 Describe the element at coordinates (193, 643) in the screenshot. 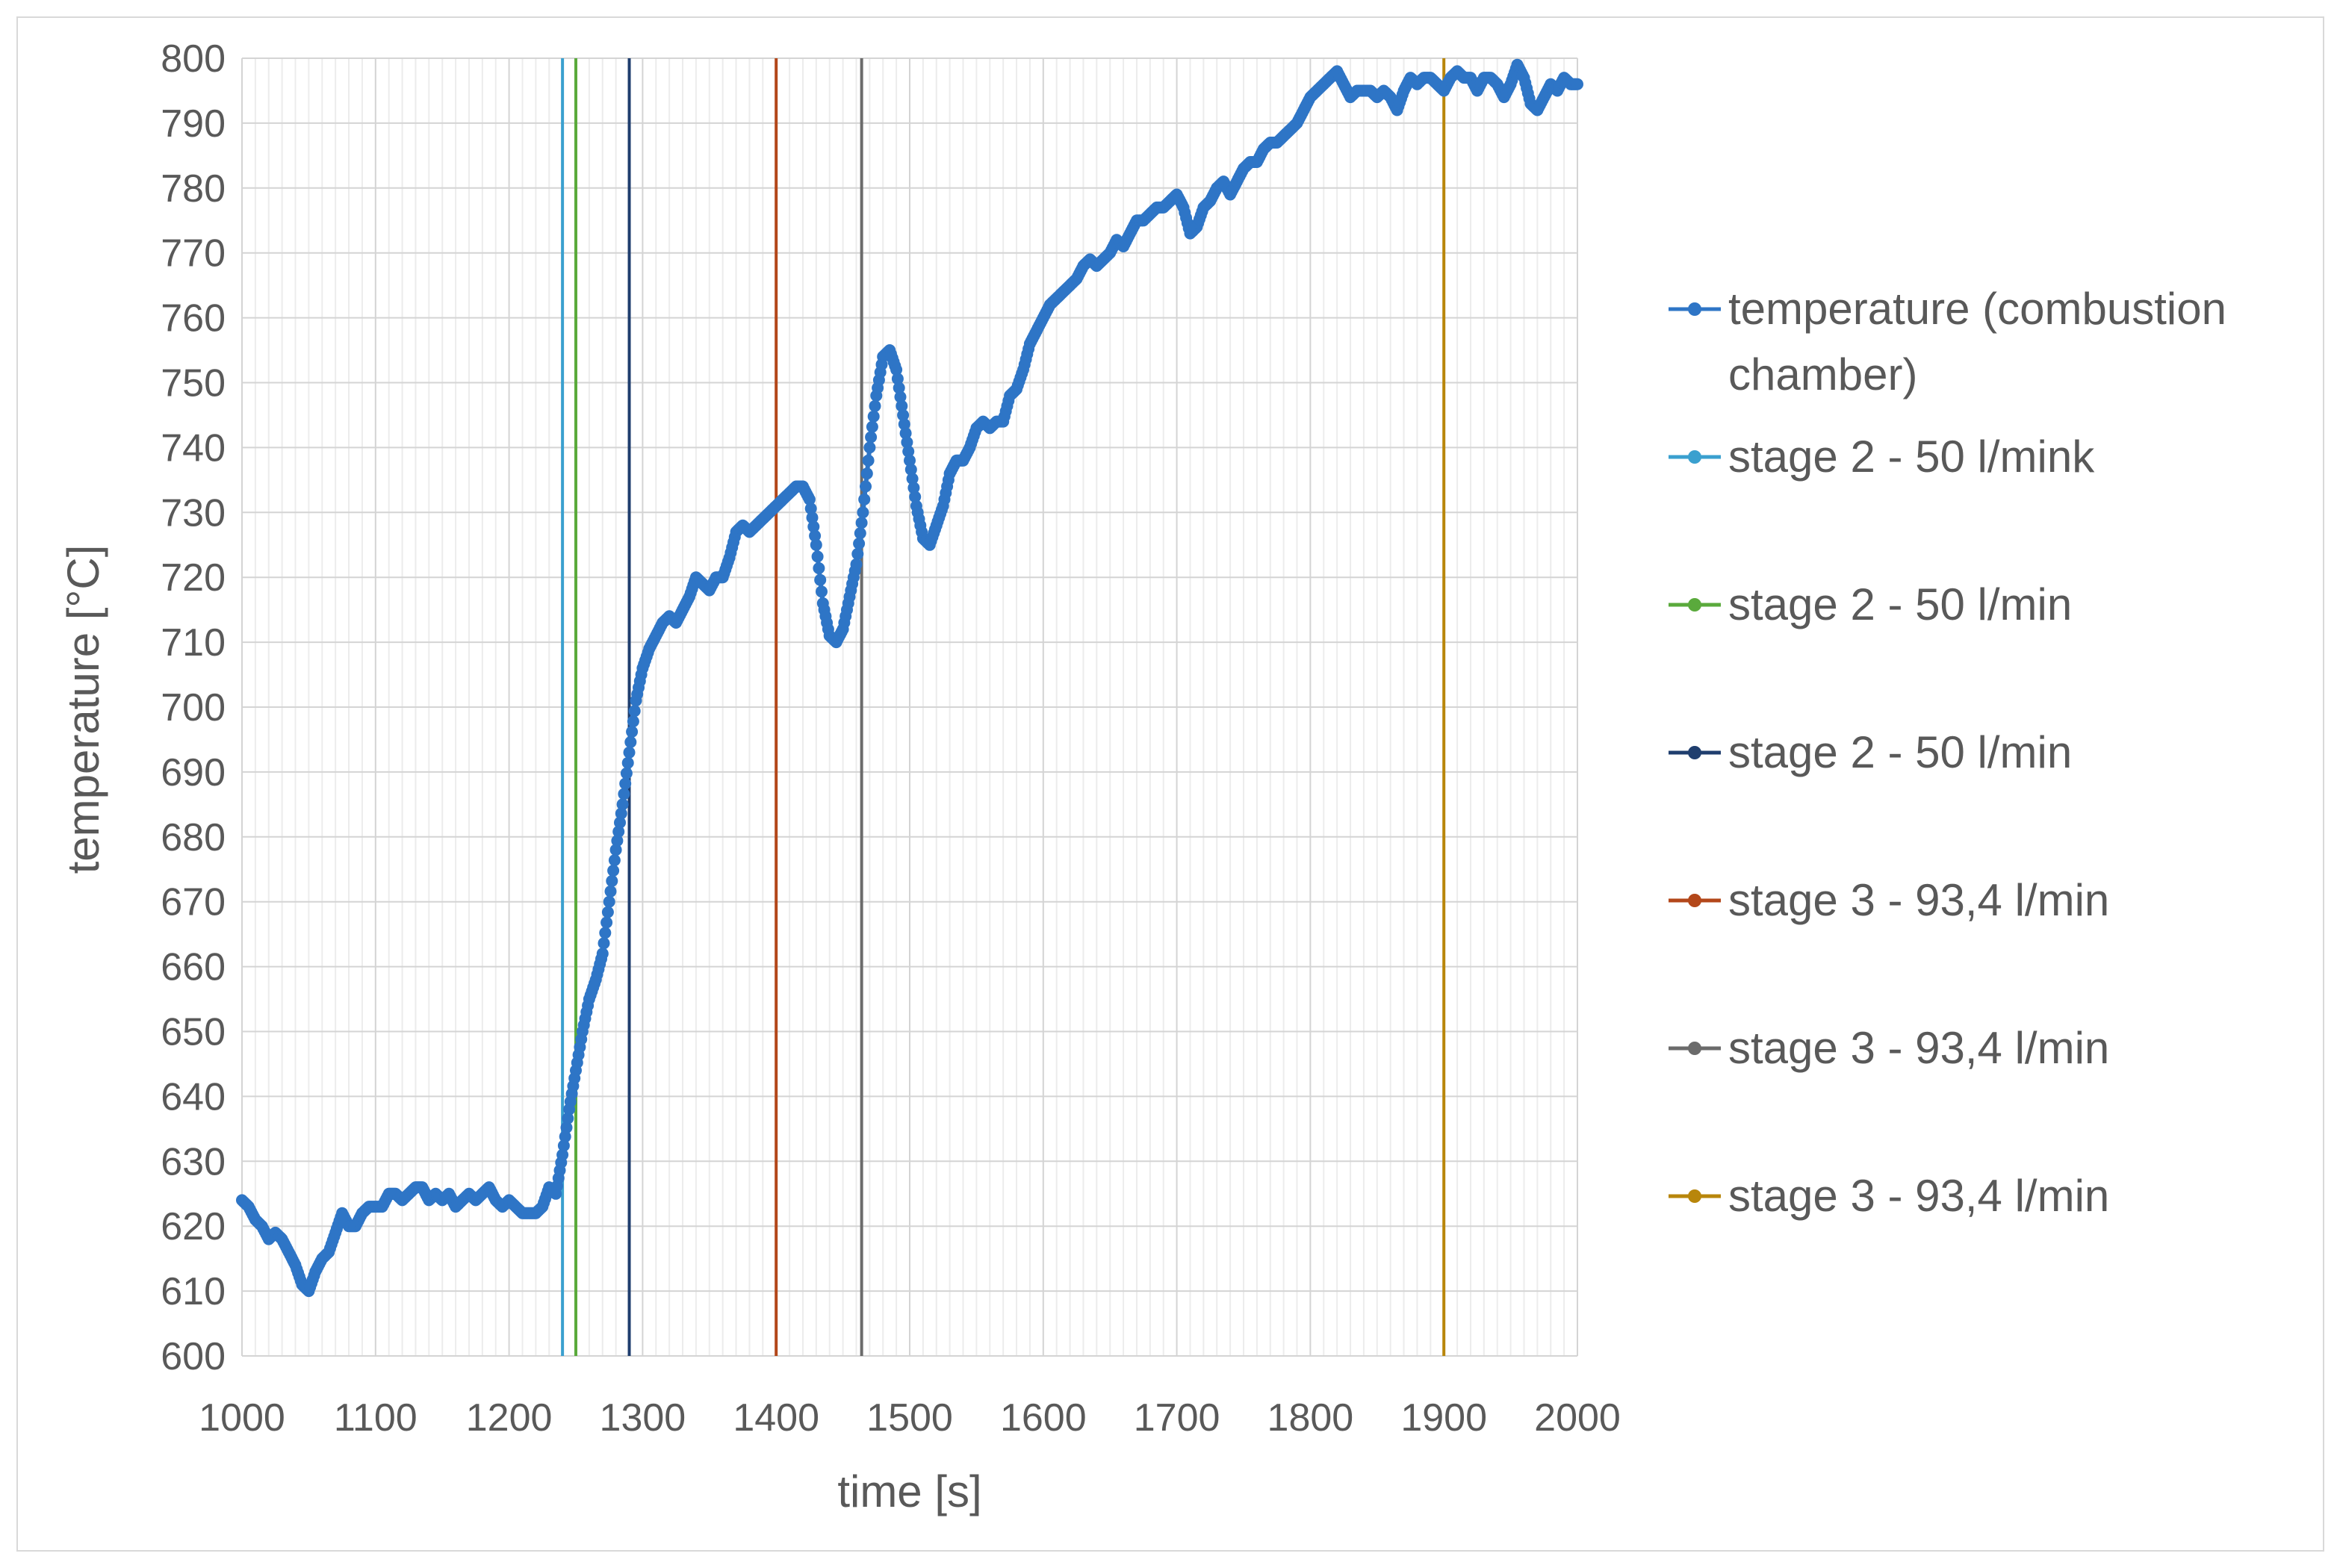

I see `y-tick-label: 710` at that location.